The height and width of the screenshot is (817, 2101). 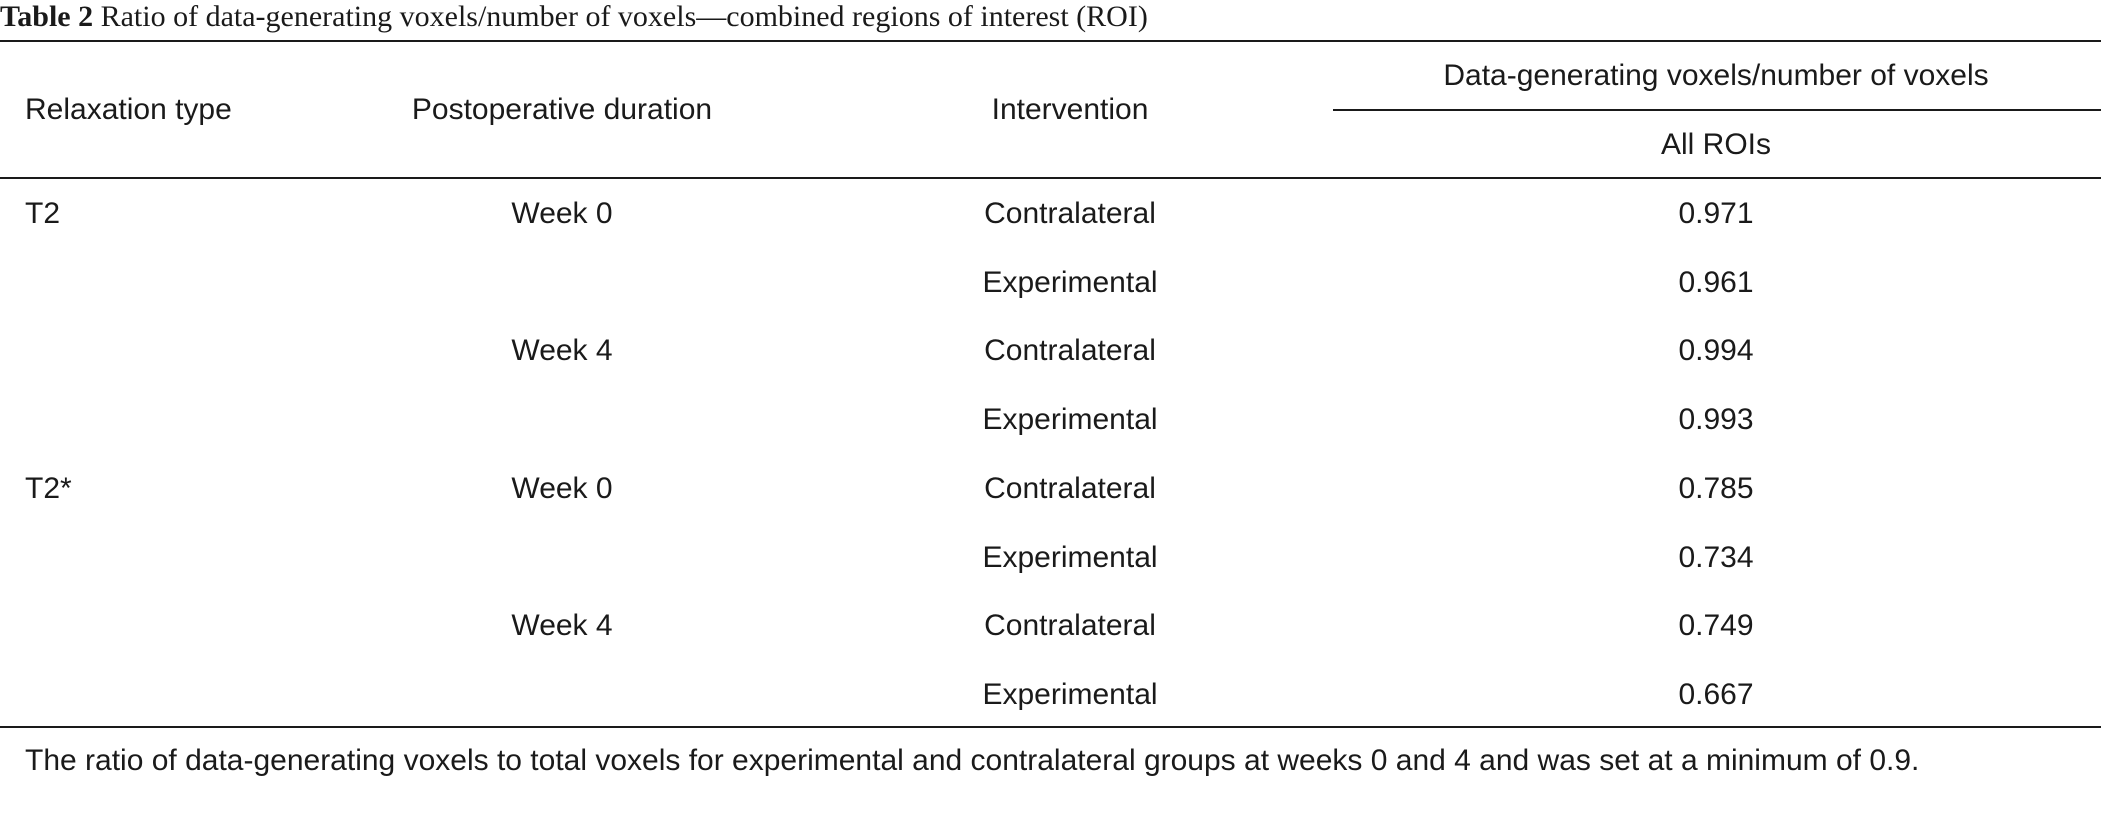 What do you see at coordinates (562, 109) in the screenshot?
I see `header-postoperative-duration: Postoperative duration` at bounding box center [562, 109].